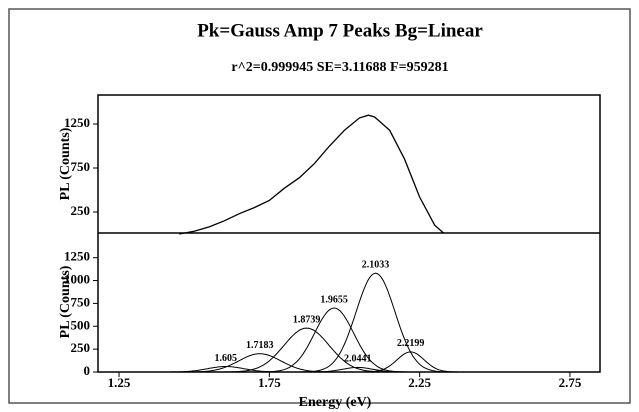  I want to click on peak-label: 1.7183, so click(260, 345).